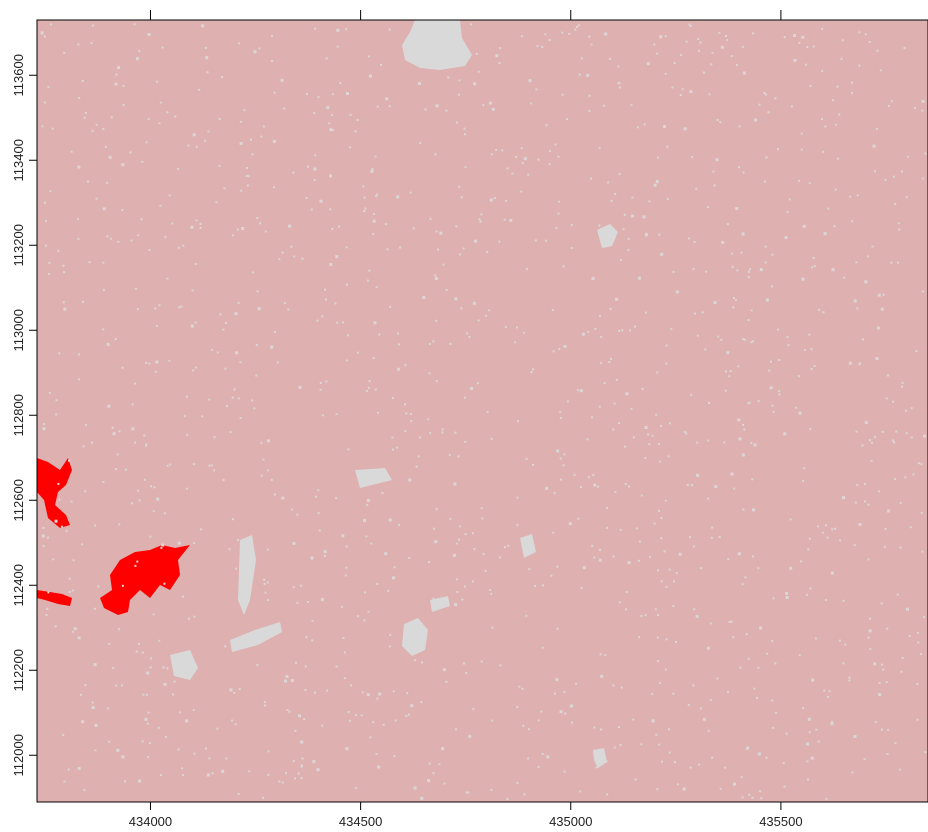 The image size is (928, 832). Describe the element at coordinates (466, 815) in the screenshot. I see `x-axis: 434000 434500 435000 435500` at that location.